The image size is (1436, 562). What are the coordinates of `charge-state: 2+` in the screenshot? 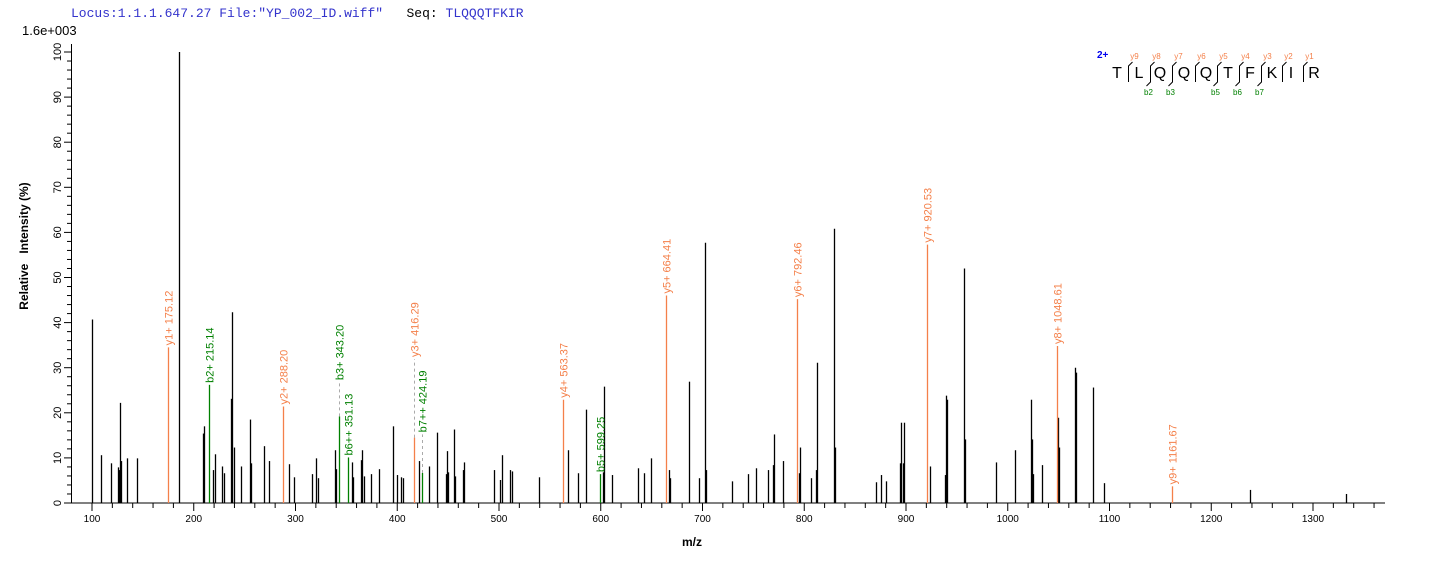 It's located at (1103, 55).